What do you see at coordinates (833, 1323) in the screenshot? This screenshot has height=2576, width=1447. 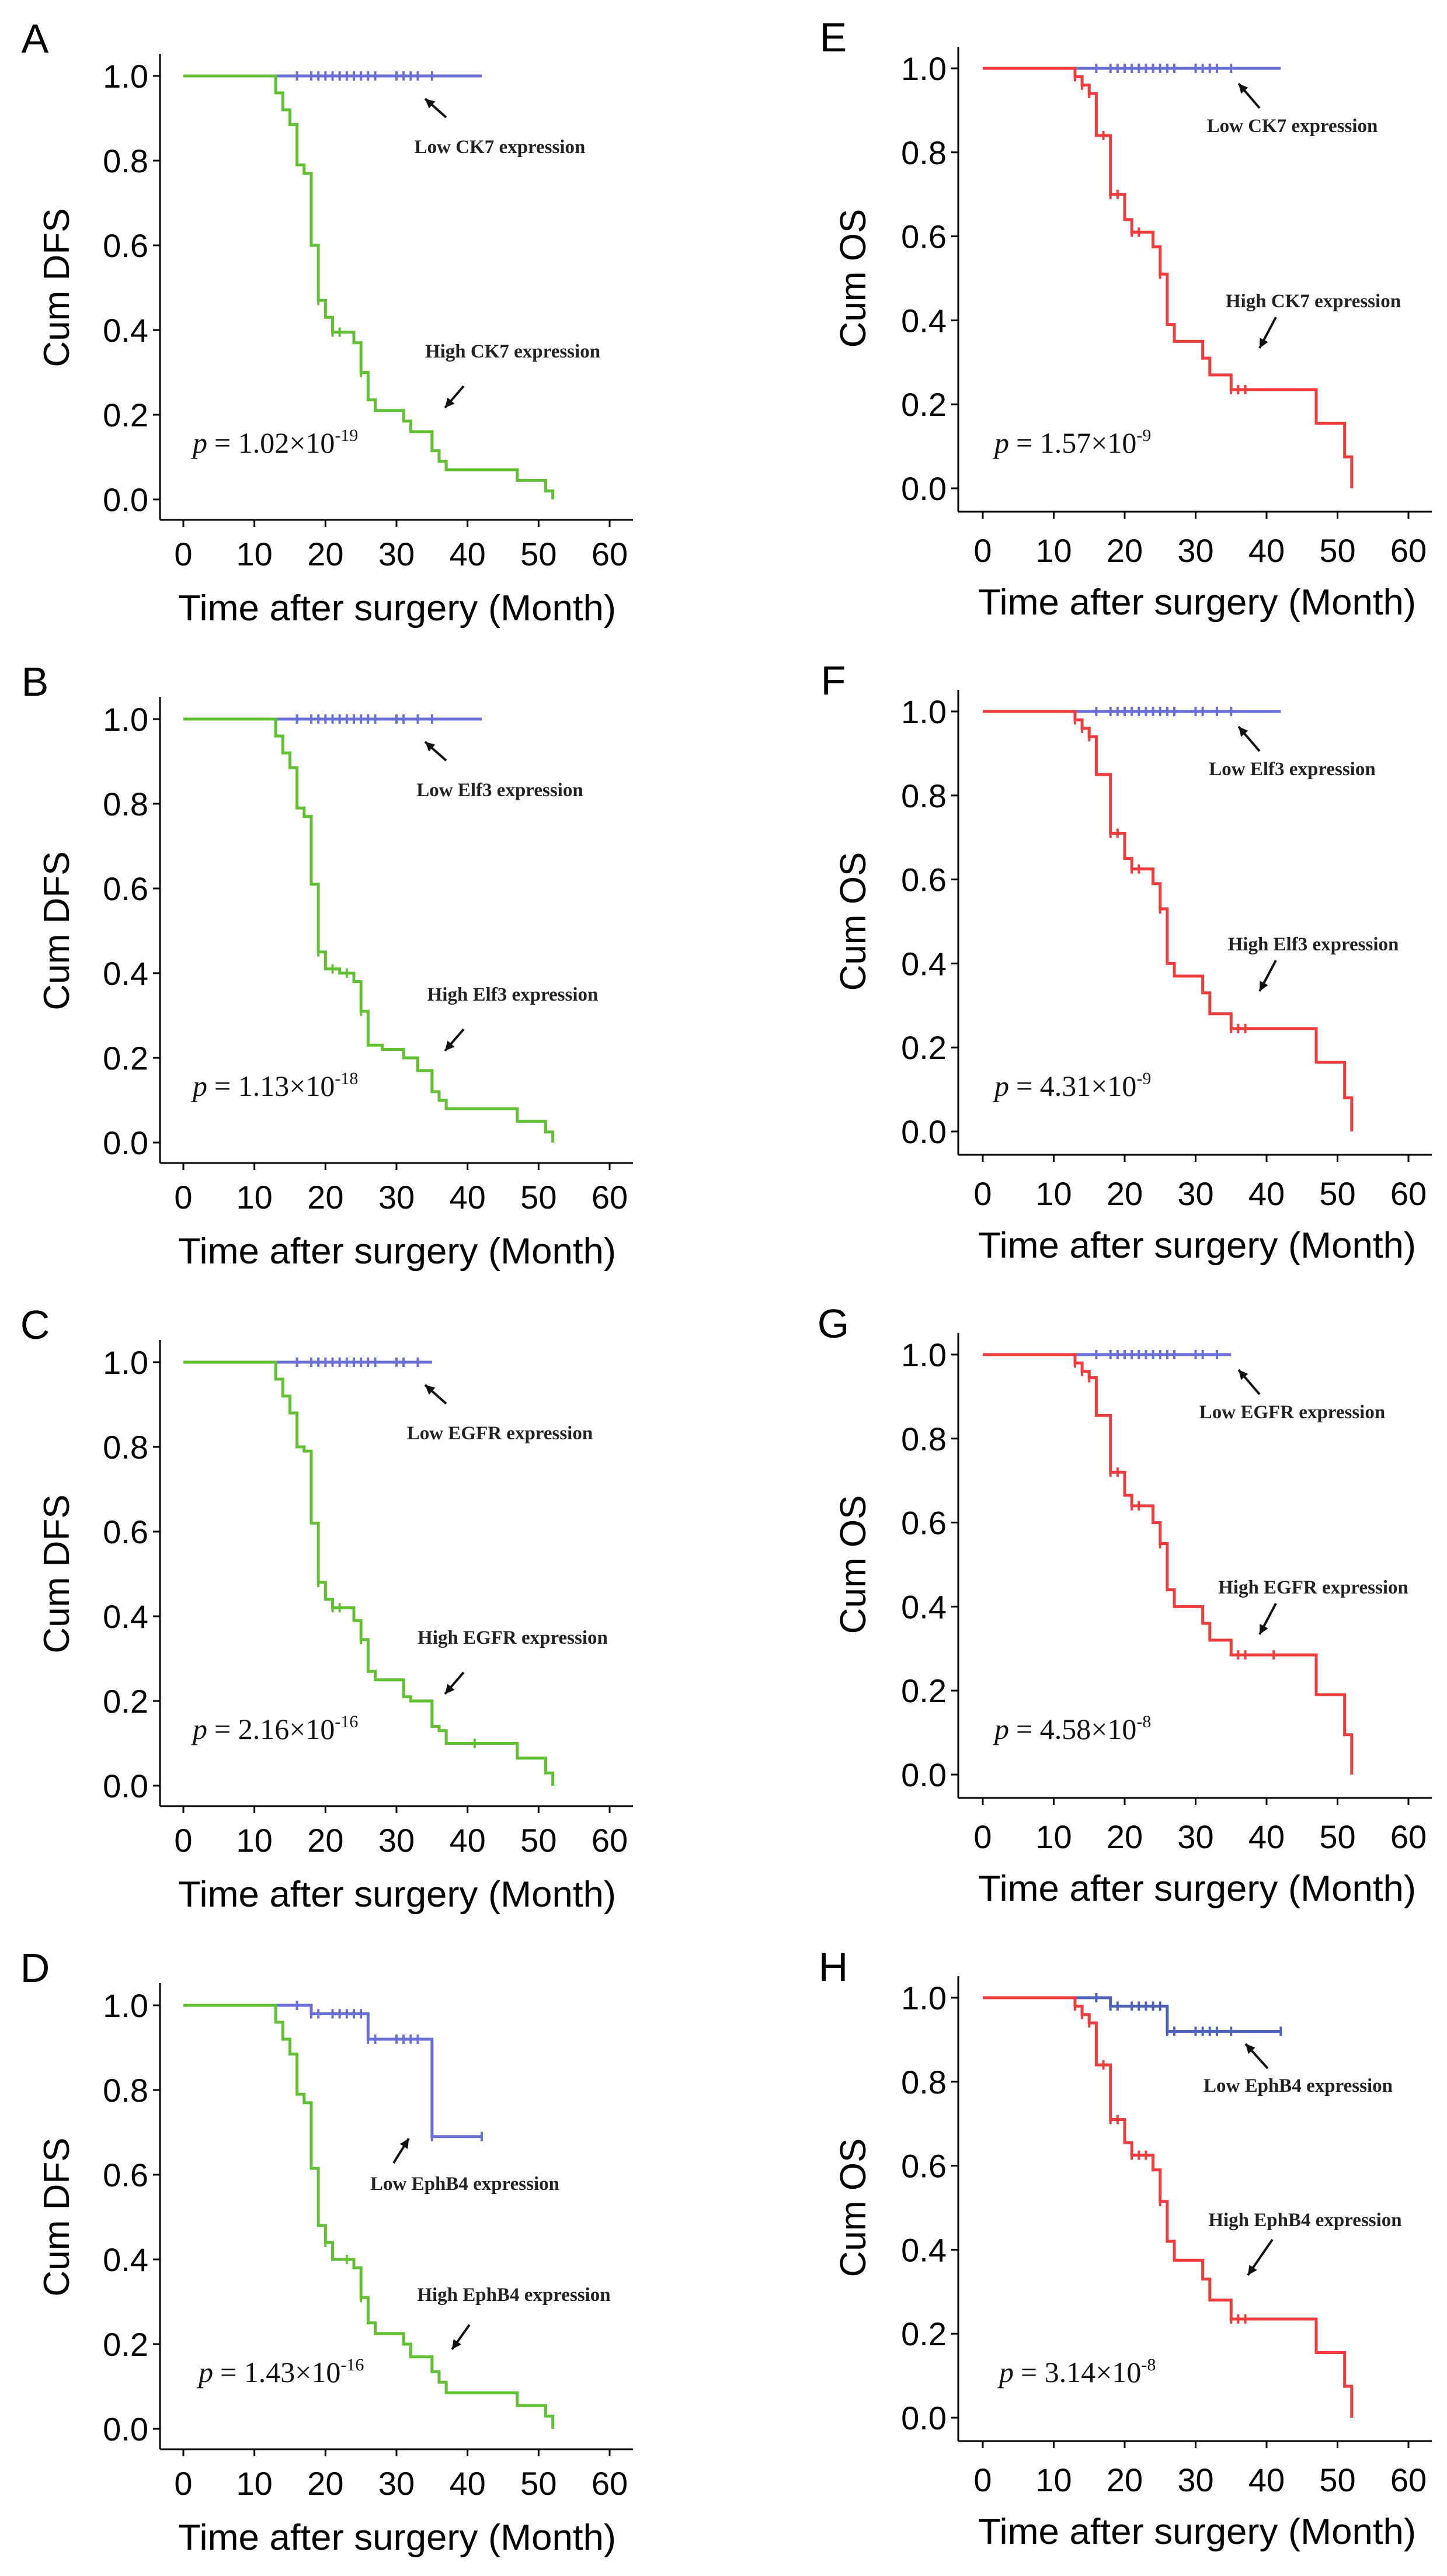 I see `panel-letter: G` at bounding box center [833, 1323].